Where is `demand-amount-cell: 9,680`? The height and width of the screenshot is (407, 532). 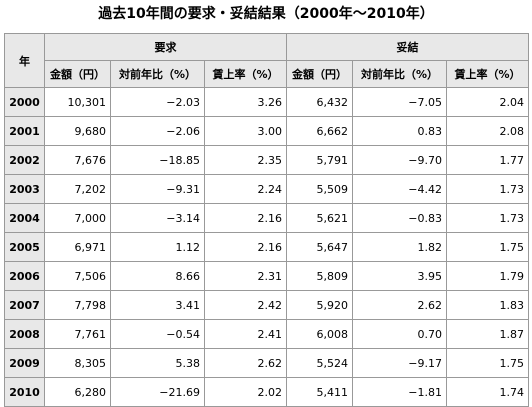 demand-amount-cell: 9,680 is located at coordinates (77, 131).